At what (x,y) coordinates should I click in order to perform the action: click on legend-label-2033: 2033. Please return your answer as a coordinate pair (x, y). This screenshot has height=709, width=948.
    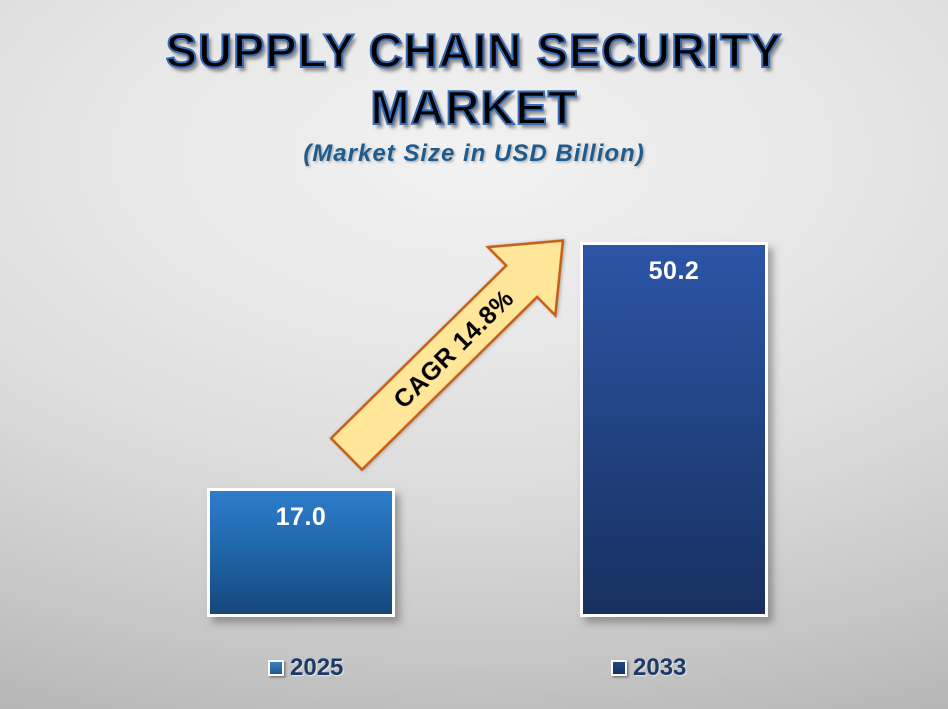
    Looking at the image, I should click on (660, 667).